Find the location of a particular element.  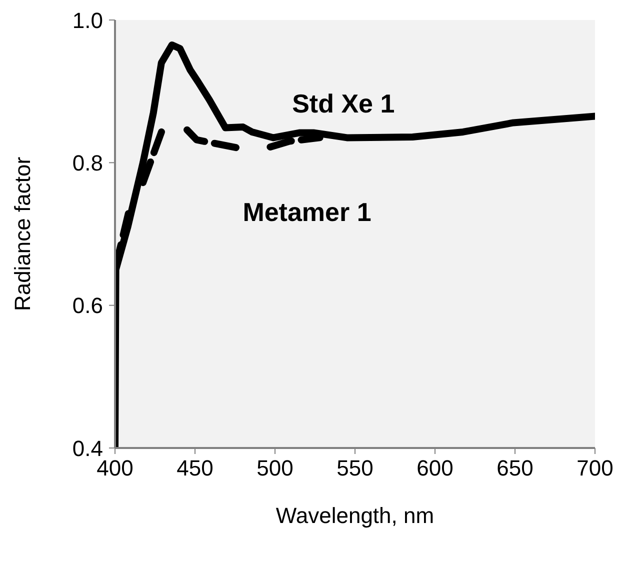

y-axis-title: Radiance factor is located at coordinates (22, 234).